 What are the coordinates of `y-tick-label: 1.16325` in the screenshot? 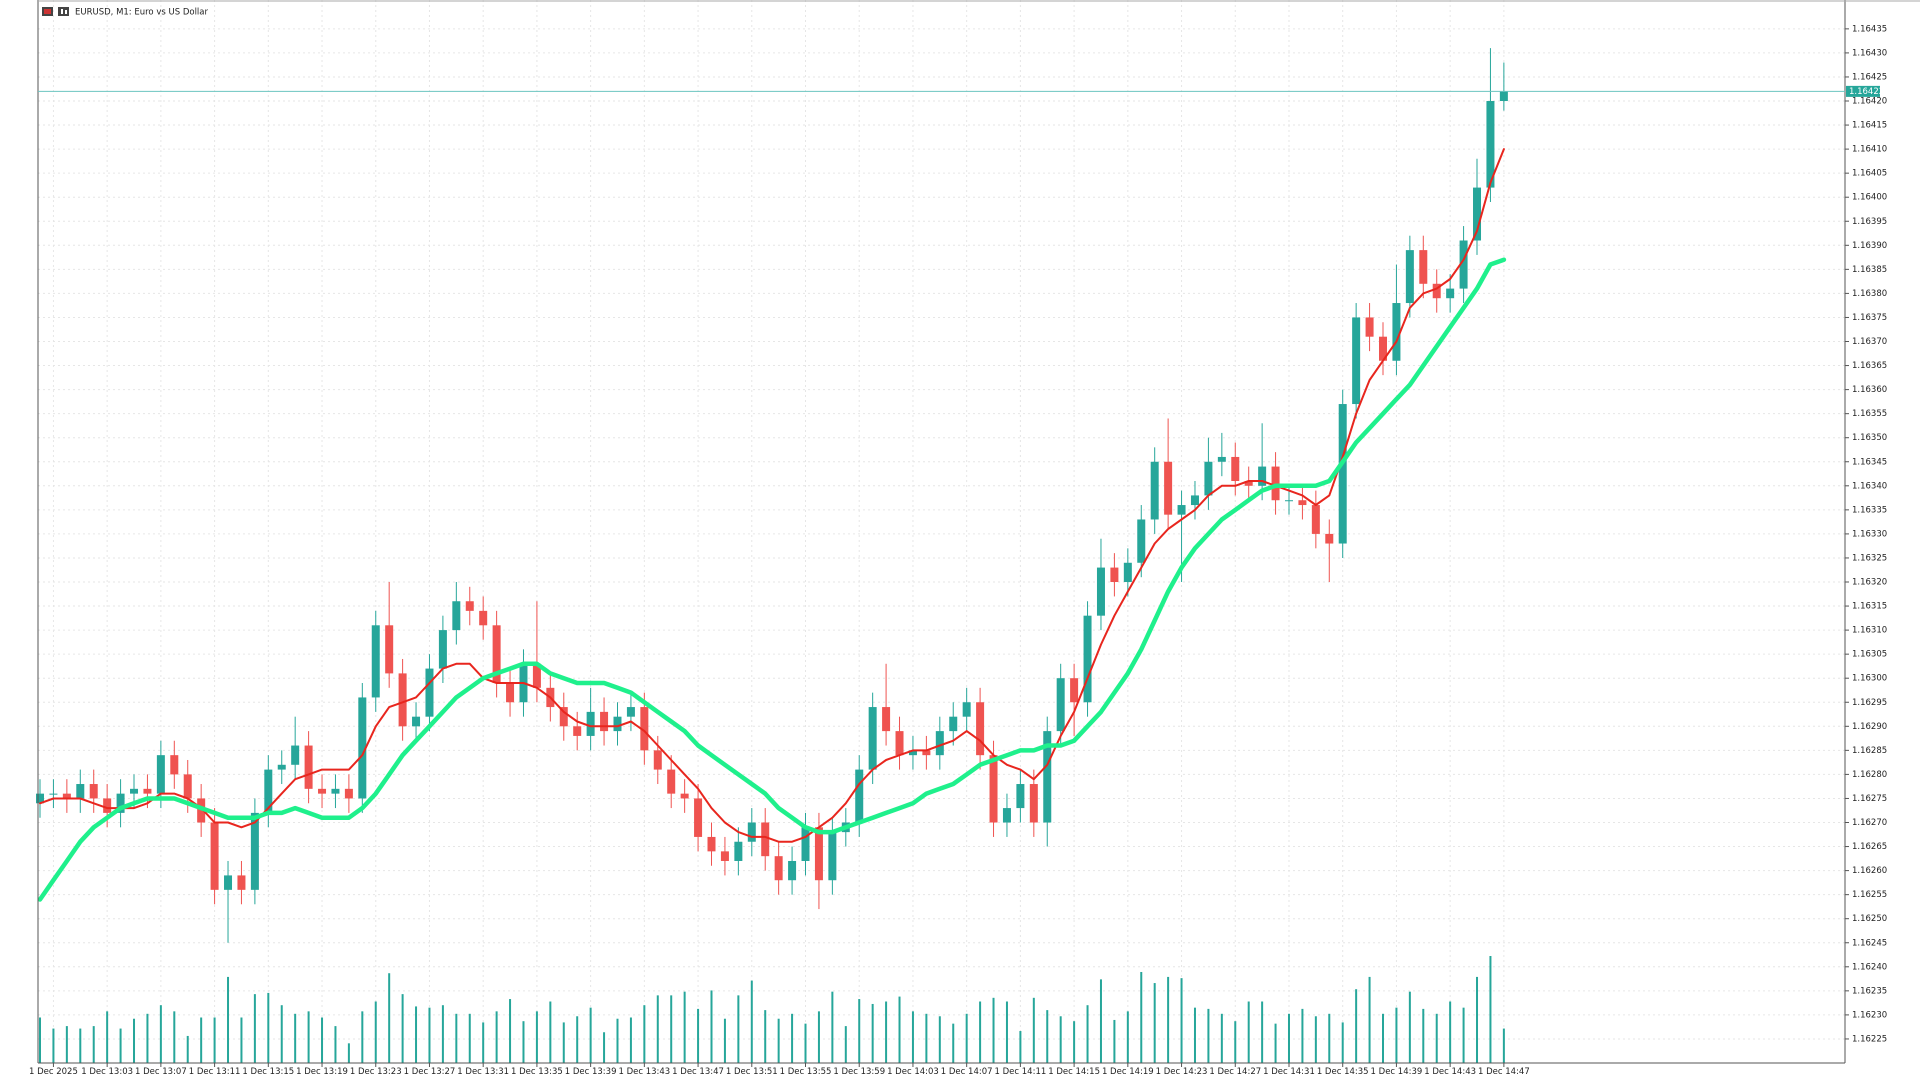 It's located at (1869, 558).